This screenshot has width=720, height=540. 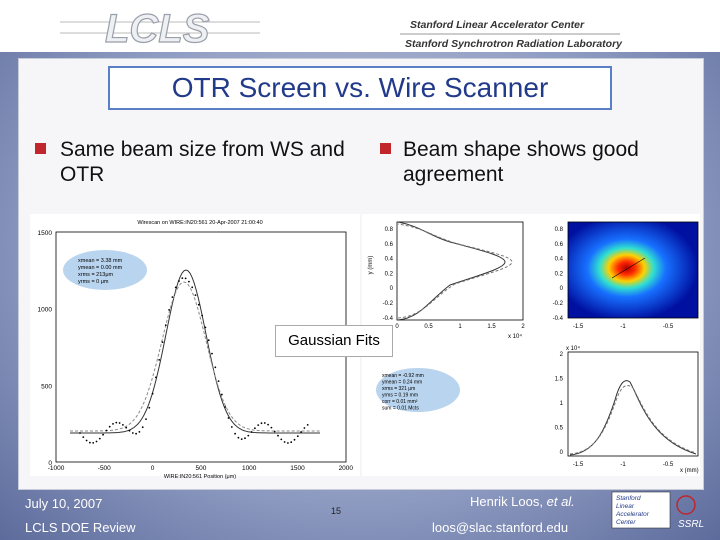 What do you see at coordinates (506, 501) in the screenshot?
I see `author: Henrik Loos,` at bounding box center [506, 501].